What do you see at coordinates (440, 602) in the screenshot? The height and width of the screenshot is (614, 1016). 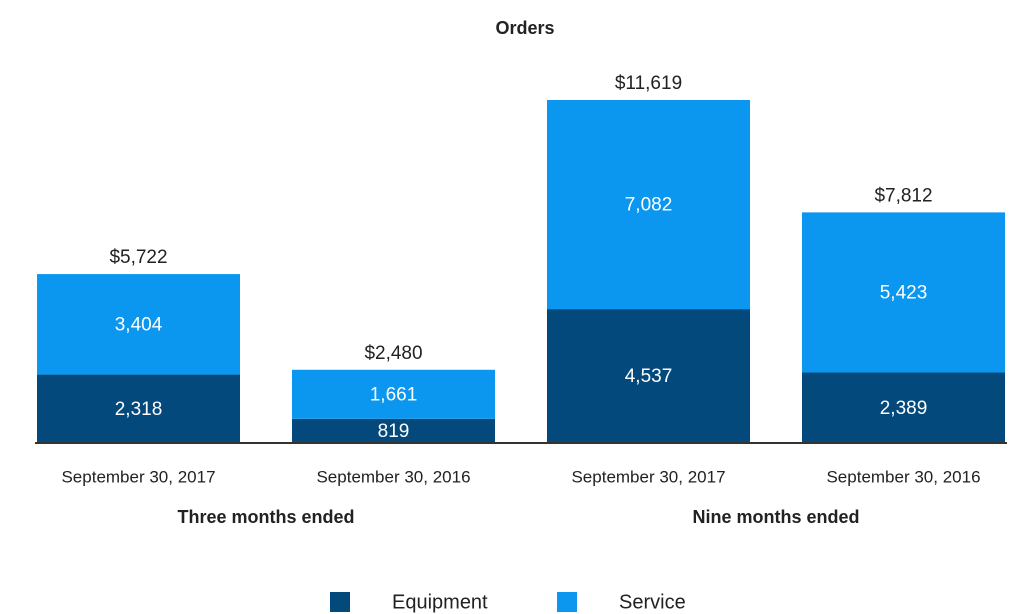 I see `legend-label: Equipment` at bounding box center [440, 602].